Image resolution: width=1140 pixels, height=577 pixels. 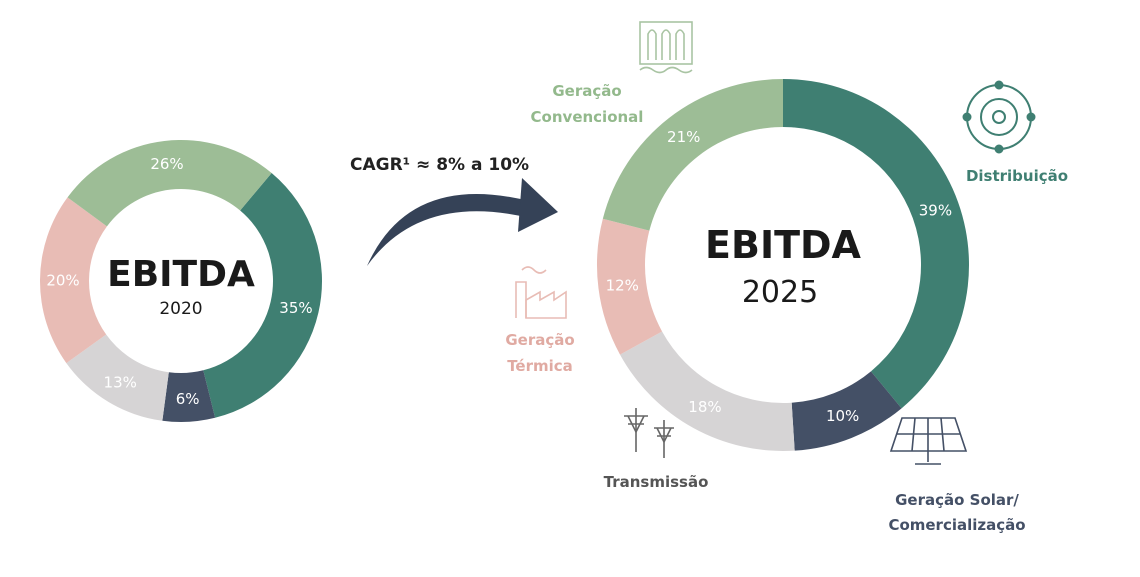 I want to click on distribution-icon, so click(x=999, y=117).